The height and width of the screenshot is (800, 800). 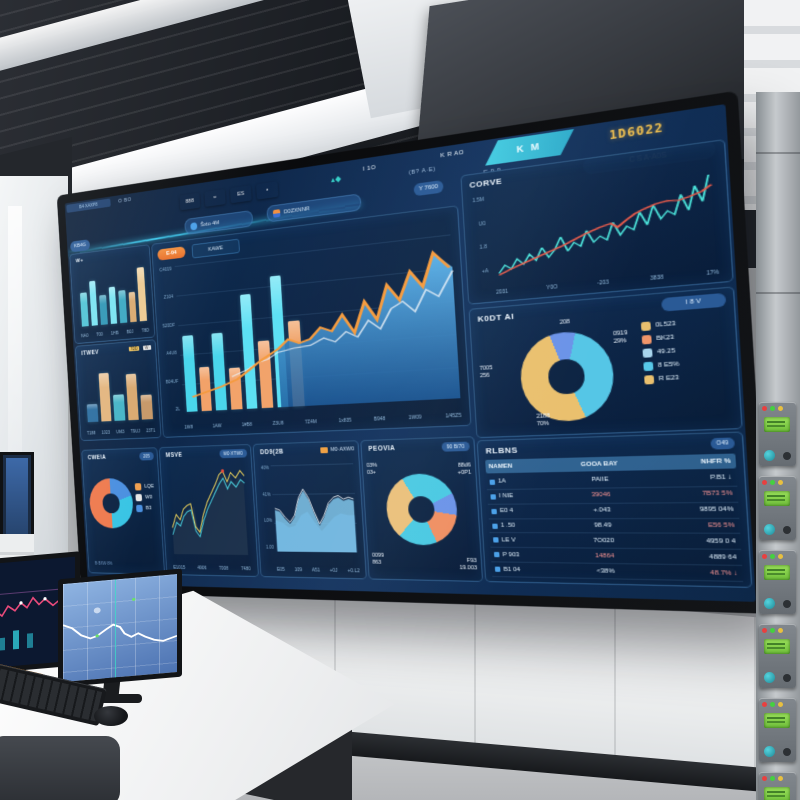 I want to click on header-tile-blue: ES, so click(x=241, y=194).